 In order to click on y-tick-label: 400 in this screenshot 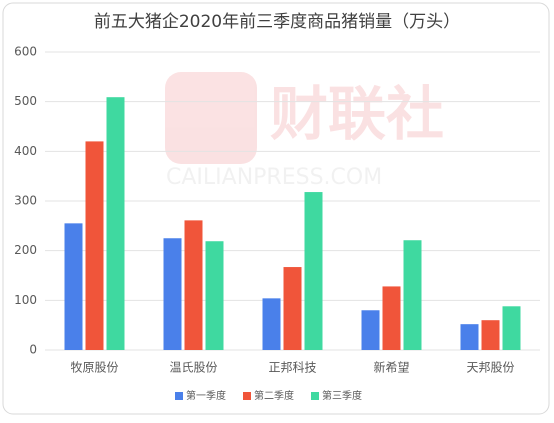, I will do `click(25, 151)`.